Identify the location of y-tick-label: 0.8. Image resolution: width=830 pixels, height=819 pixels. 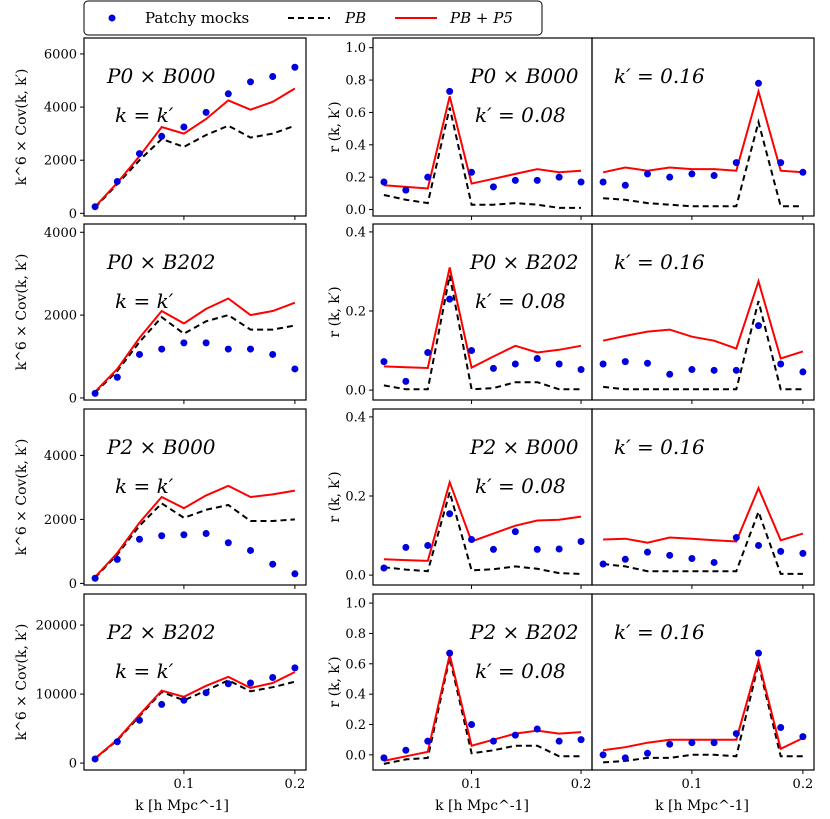
(355, 634).